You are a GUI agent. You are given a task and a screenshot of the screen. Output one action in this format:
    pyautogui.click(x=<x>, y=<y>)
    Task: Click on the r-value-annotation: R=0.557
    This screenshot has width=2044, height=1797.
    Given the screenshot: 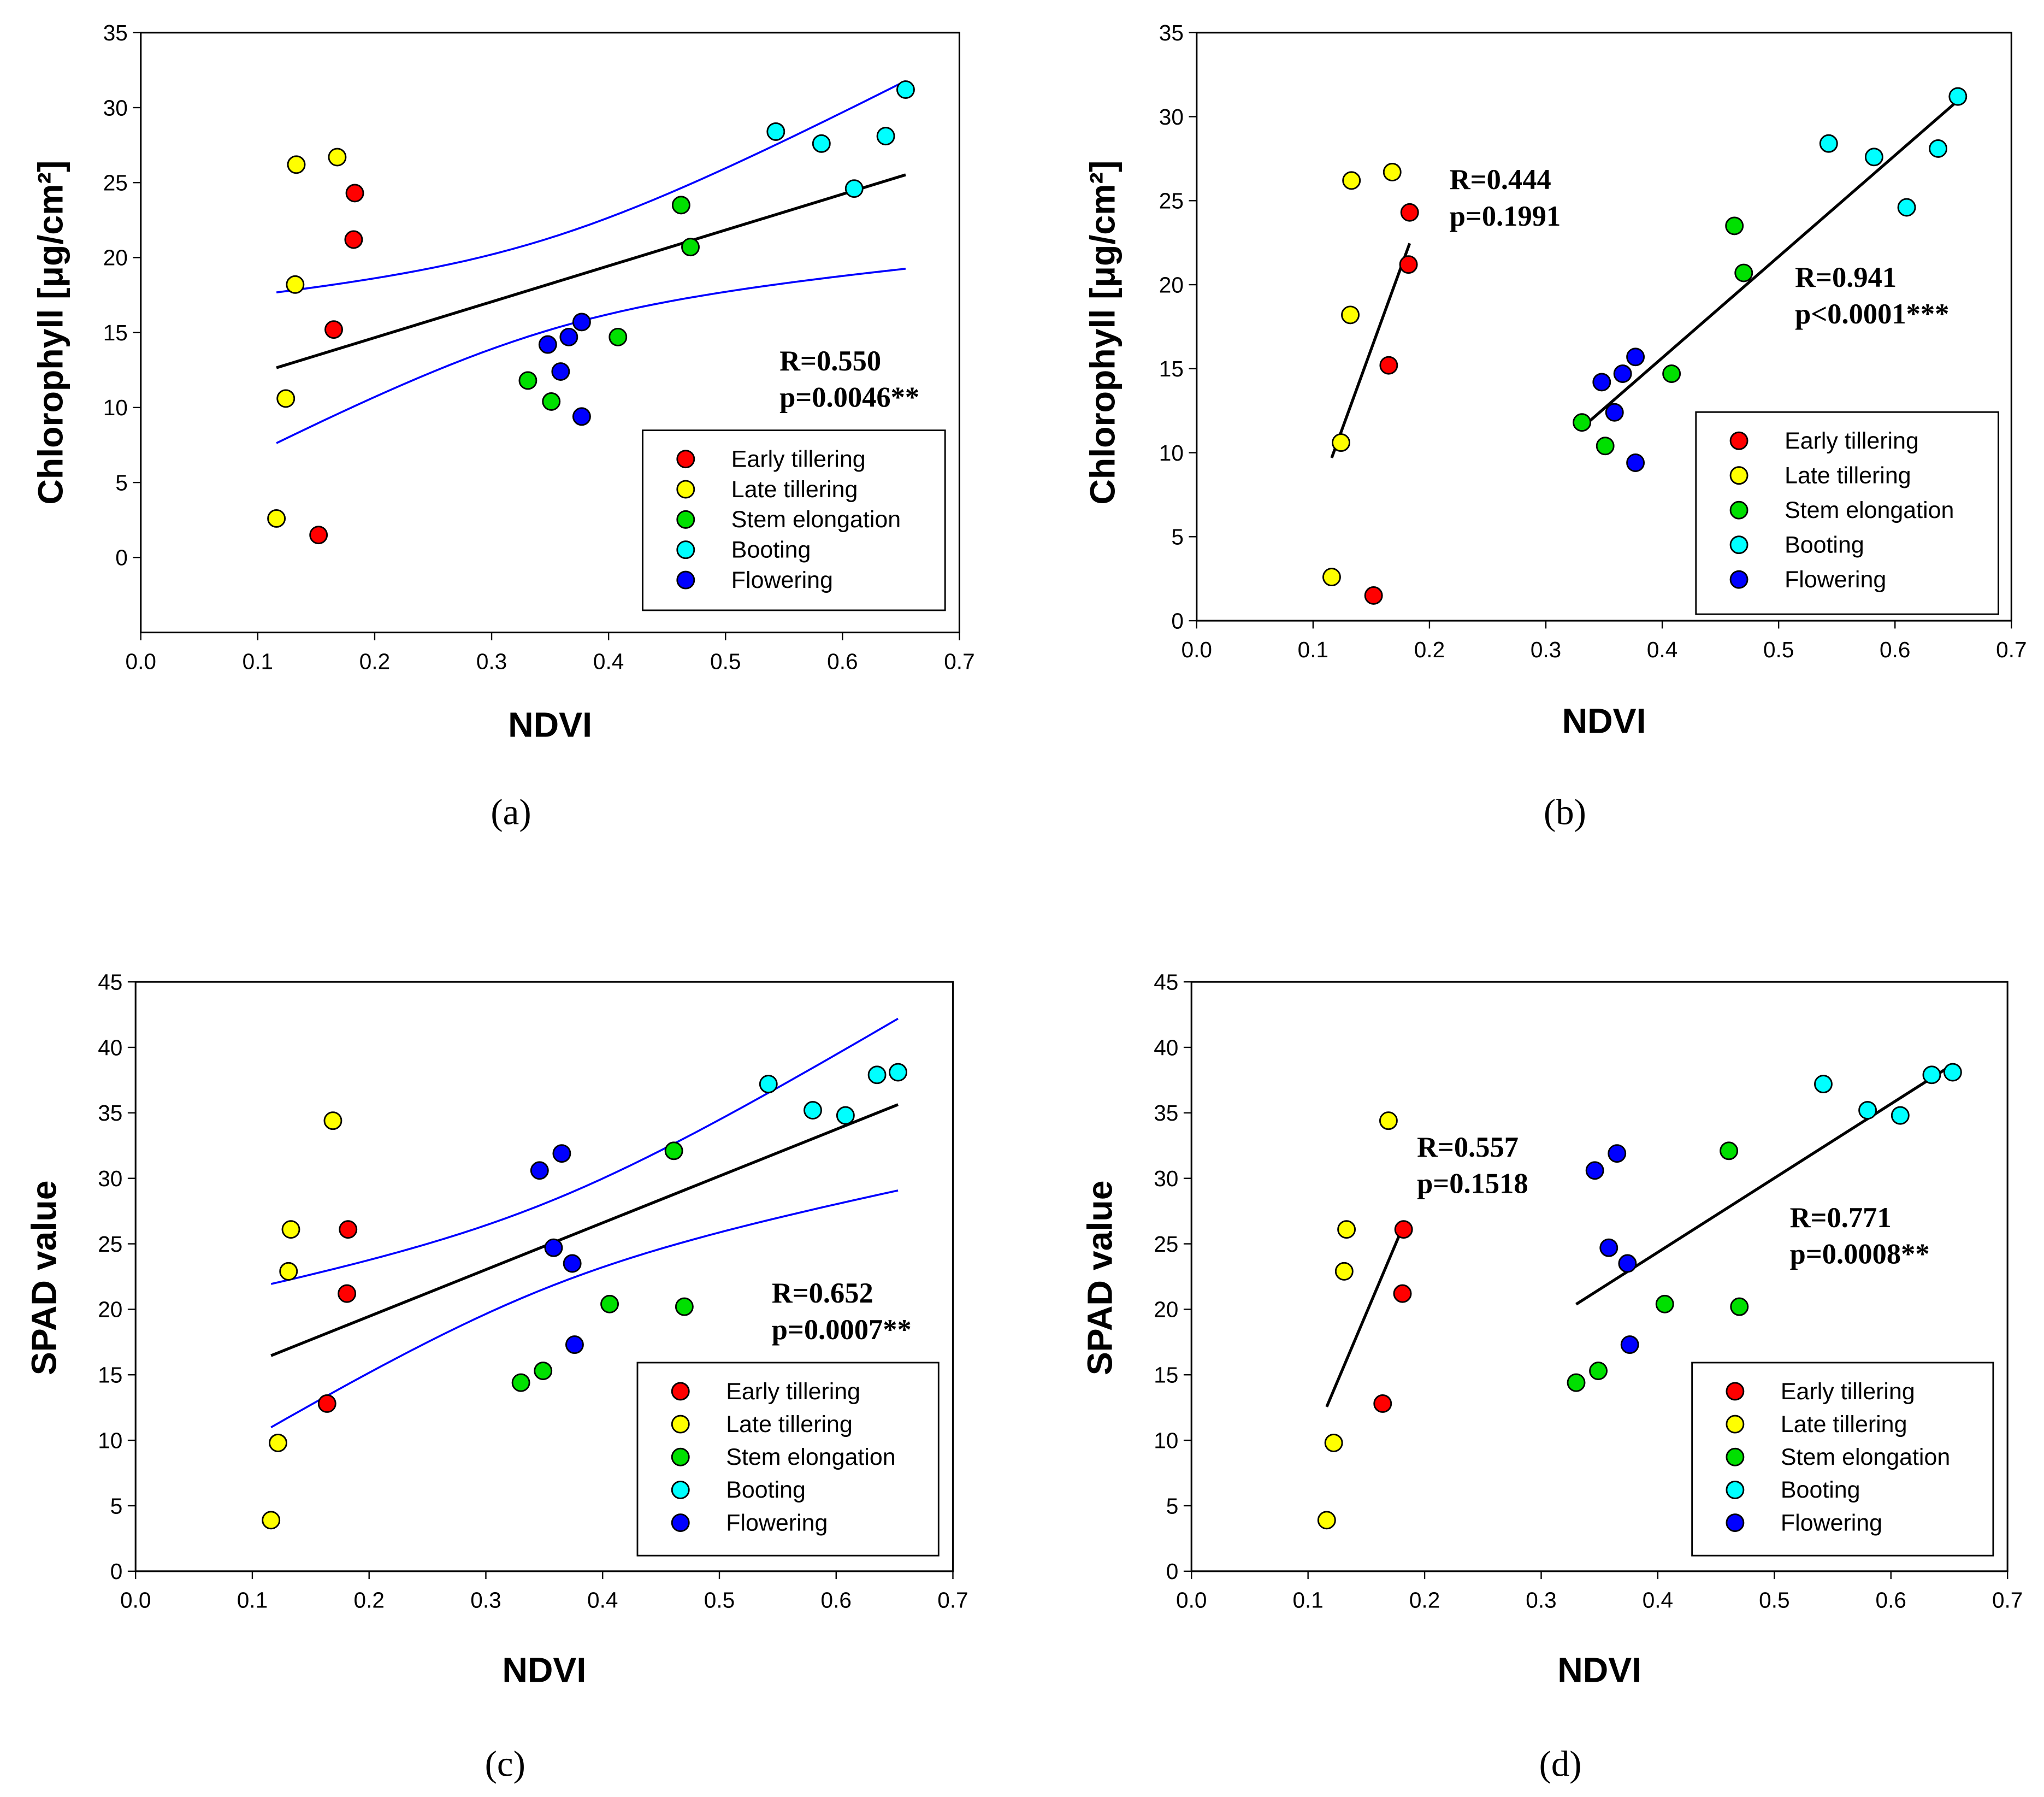 What is the action you would take?
    pyautogui.click(x=1468, y=1148)
    